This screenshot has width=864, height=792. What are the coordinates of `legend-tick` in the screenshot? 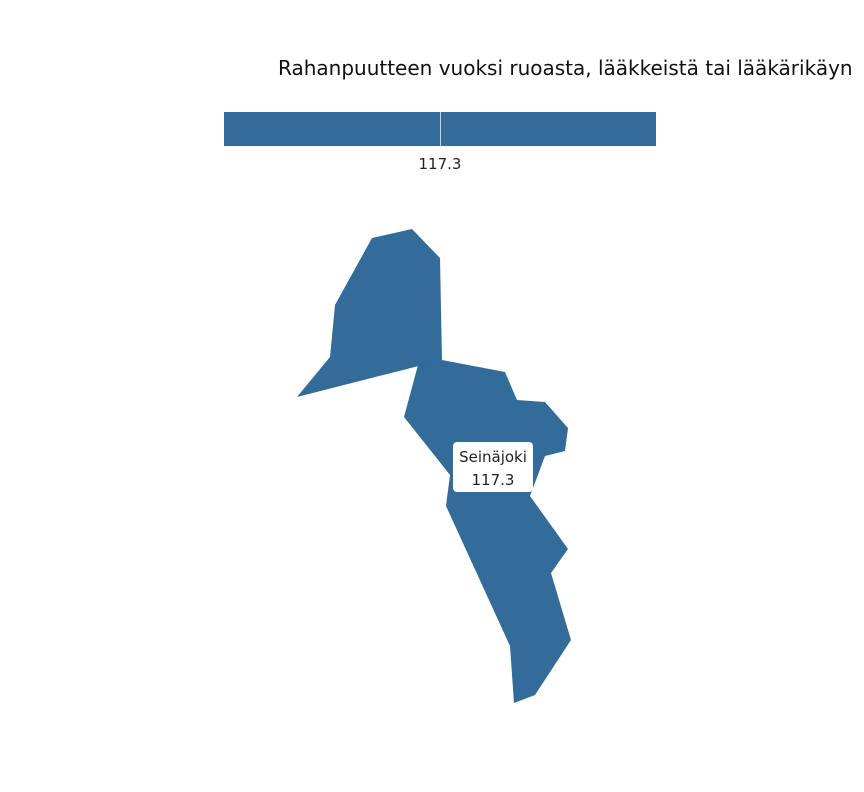 It's located at (440, 129).